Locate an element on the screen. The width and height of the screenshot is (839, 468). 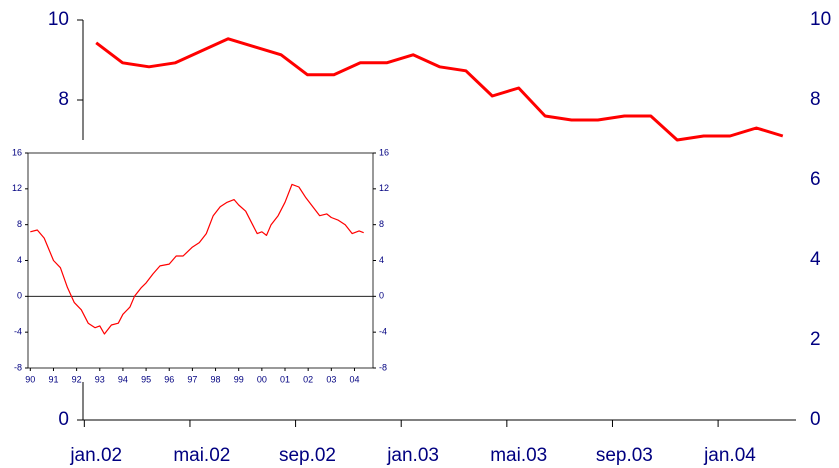
y2-tick-label: 12 is located at coordinates (384, 188).